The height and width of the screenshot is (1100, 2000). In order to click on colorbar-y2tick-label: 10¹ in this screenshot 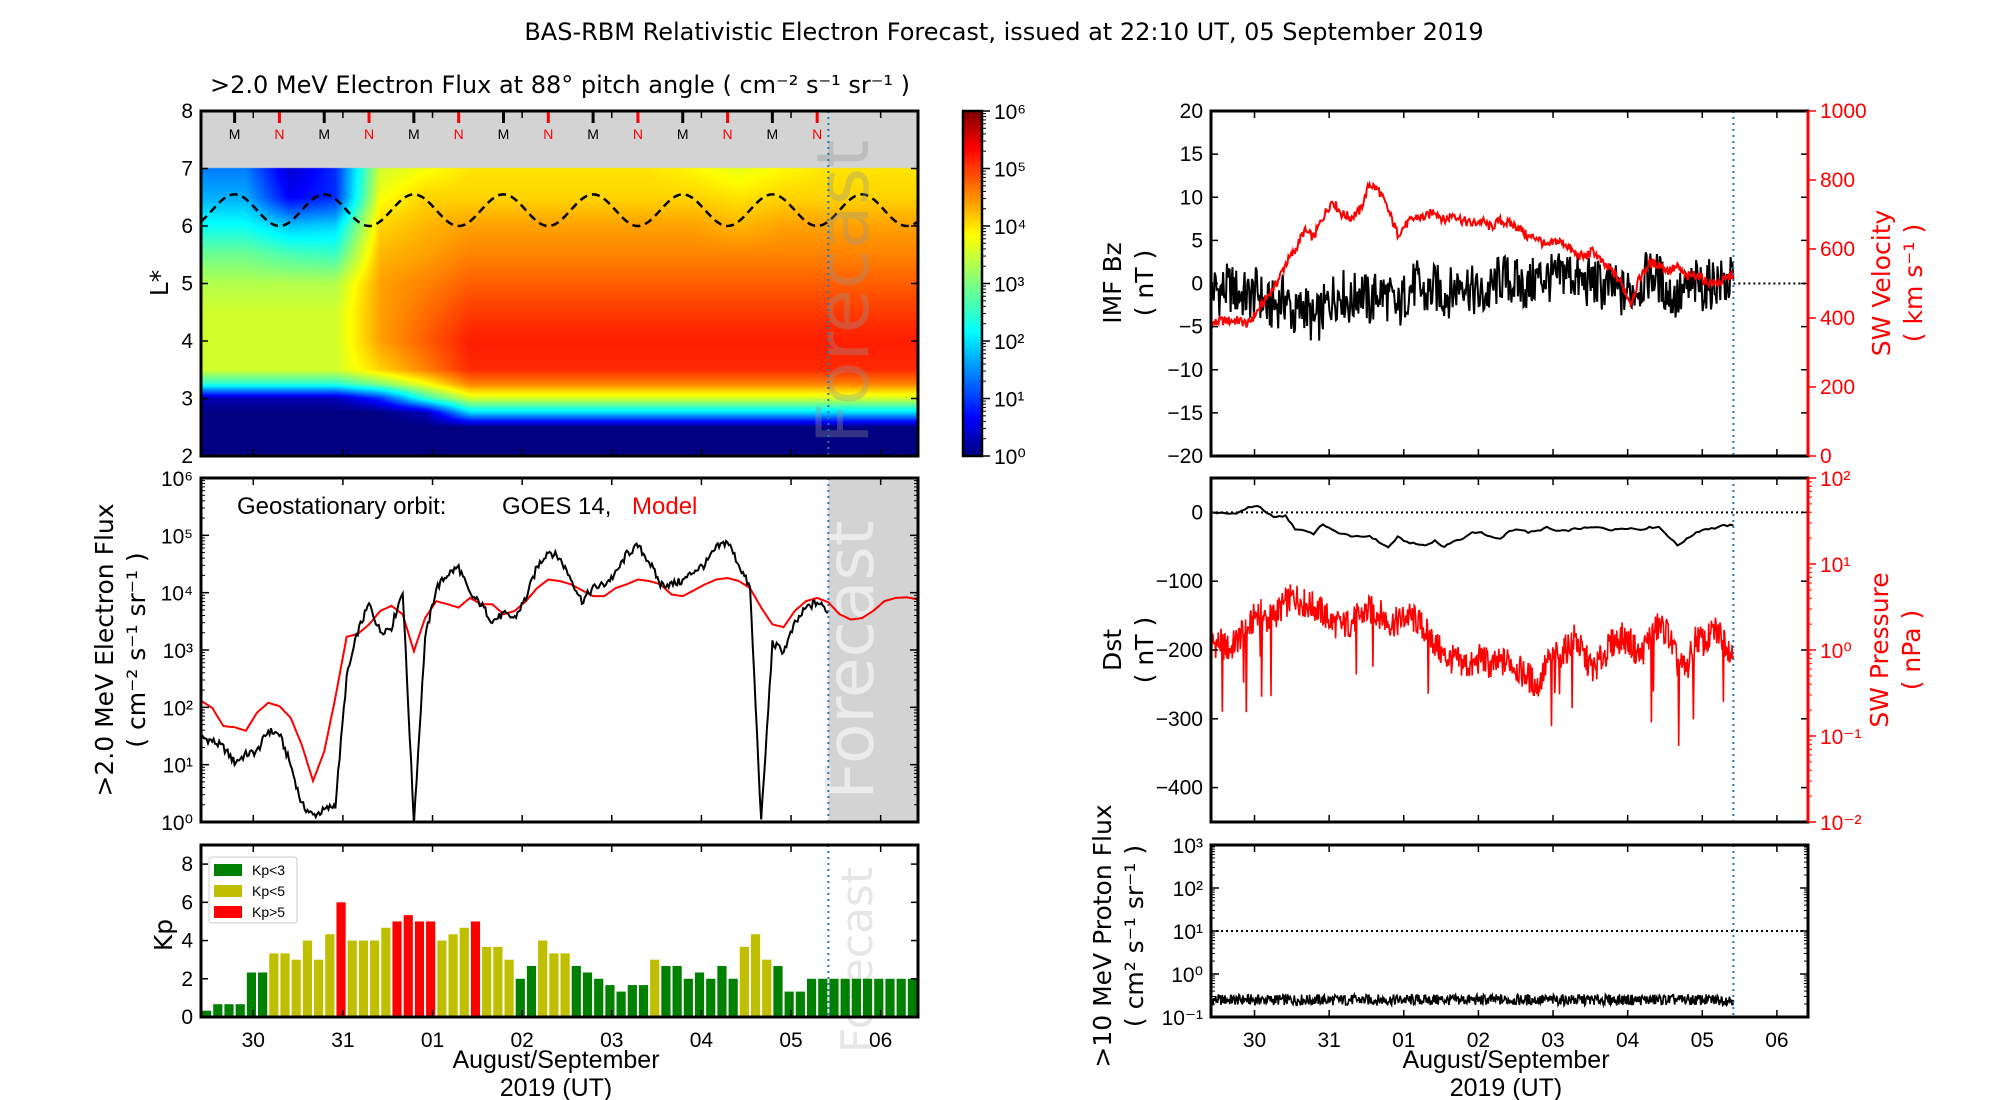, I will do `click(1009, 400)`.